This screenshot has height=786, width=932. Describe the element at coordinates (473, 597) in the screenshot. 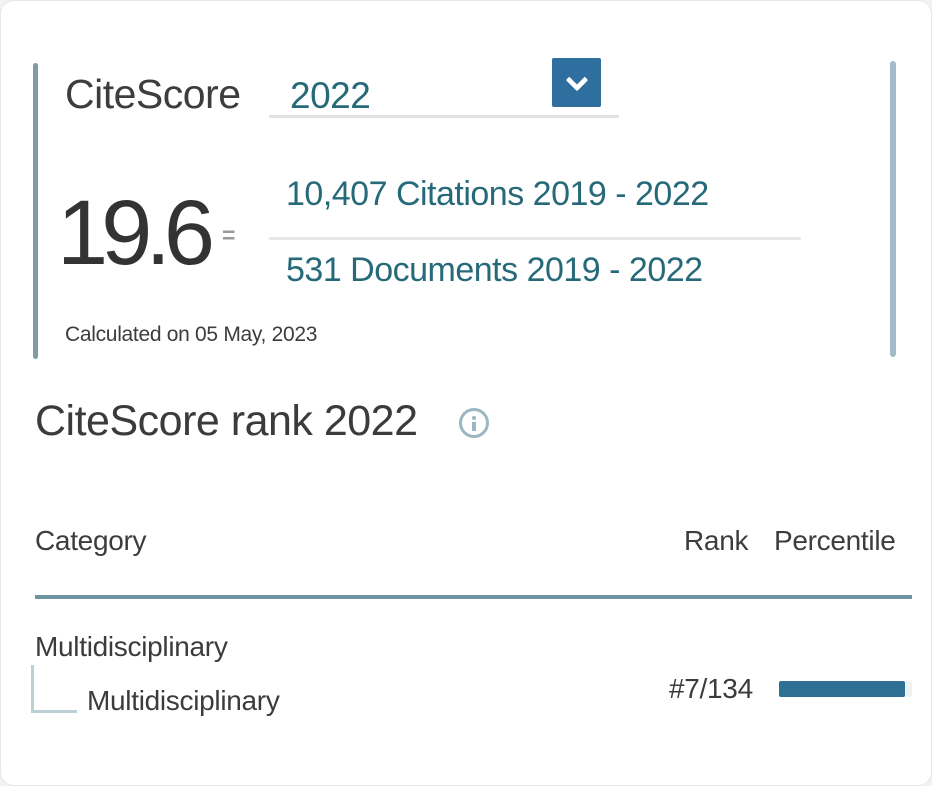

I see `table-header-divider` at that location.